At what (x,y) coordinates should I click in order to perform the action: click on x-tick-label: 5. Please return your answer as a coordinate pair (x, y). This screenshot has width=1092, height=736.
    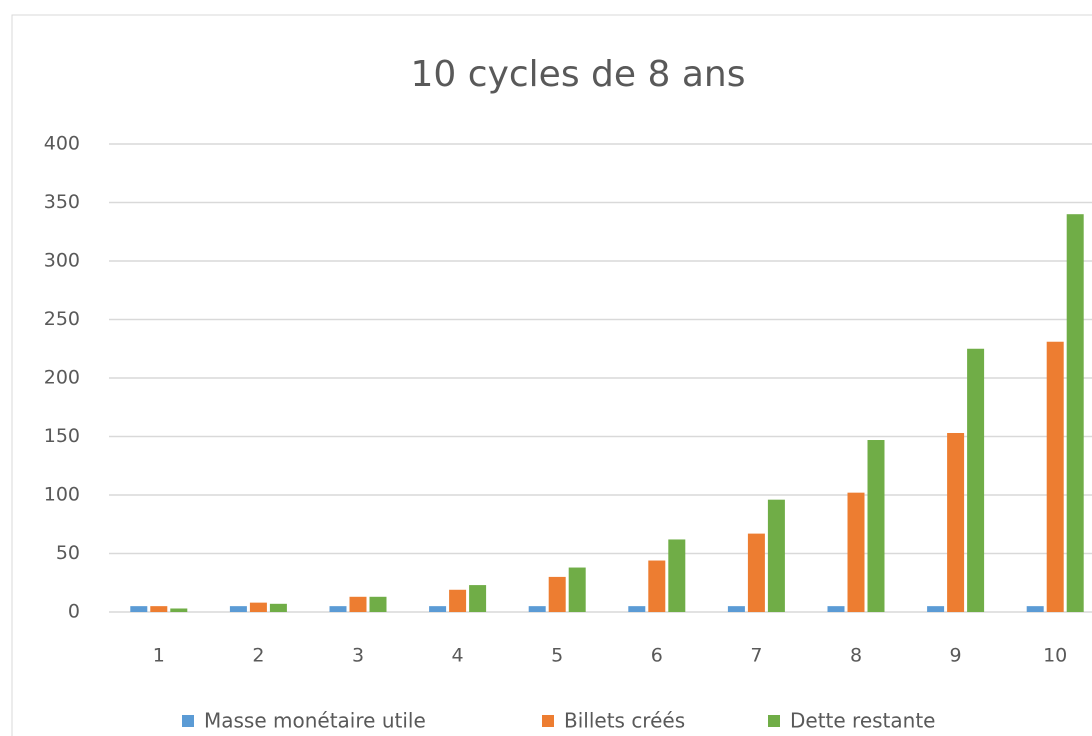
    Looking at the image, I should click on (557, 656).